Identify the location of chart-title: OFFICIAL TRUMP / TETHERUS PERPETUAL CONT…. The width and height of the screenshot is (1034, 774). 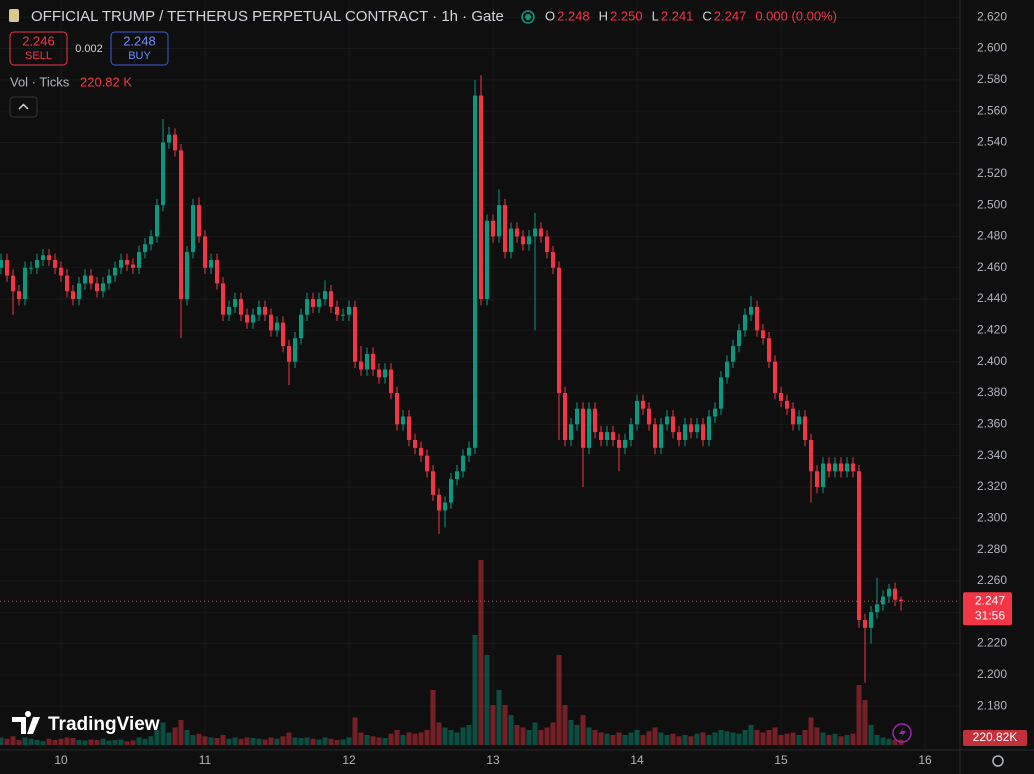
(267, 16).